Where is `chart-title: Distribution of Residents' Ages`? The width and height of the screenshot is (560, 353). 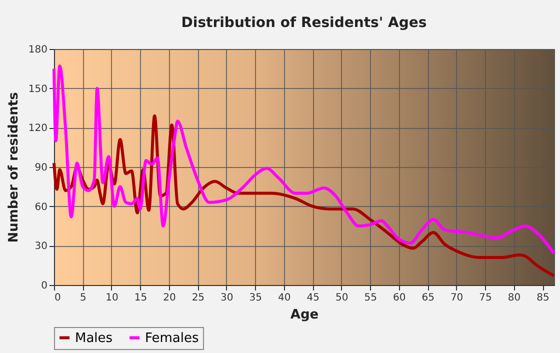 chart-title: Distribution of Residents' Ages is located at coordinates (304, 23).